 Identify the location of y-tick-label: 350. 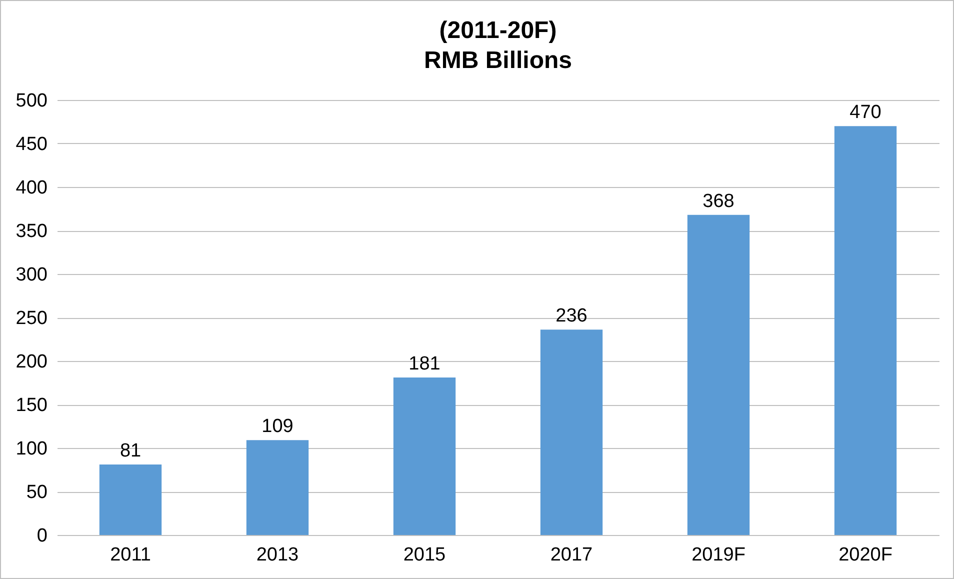
(32, 231).